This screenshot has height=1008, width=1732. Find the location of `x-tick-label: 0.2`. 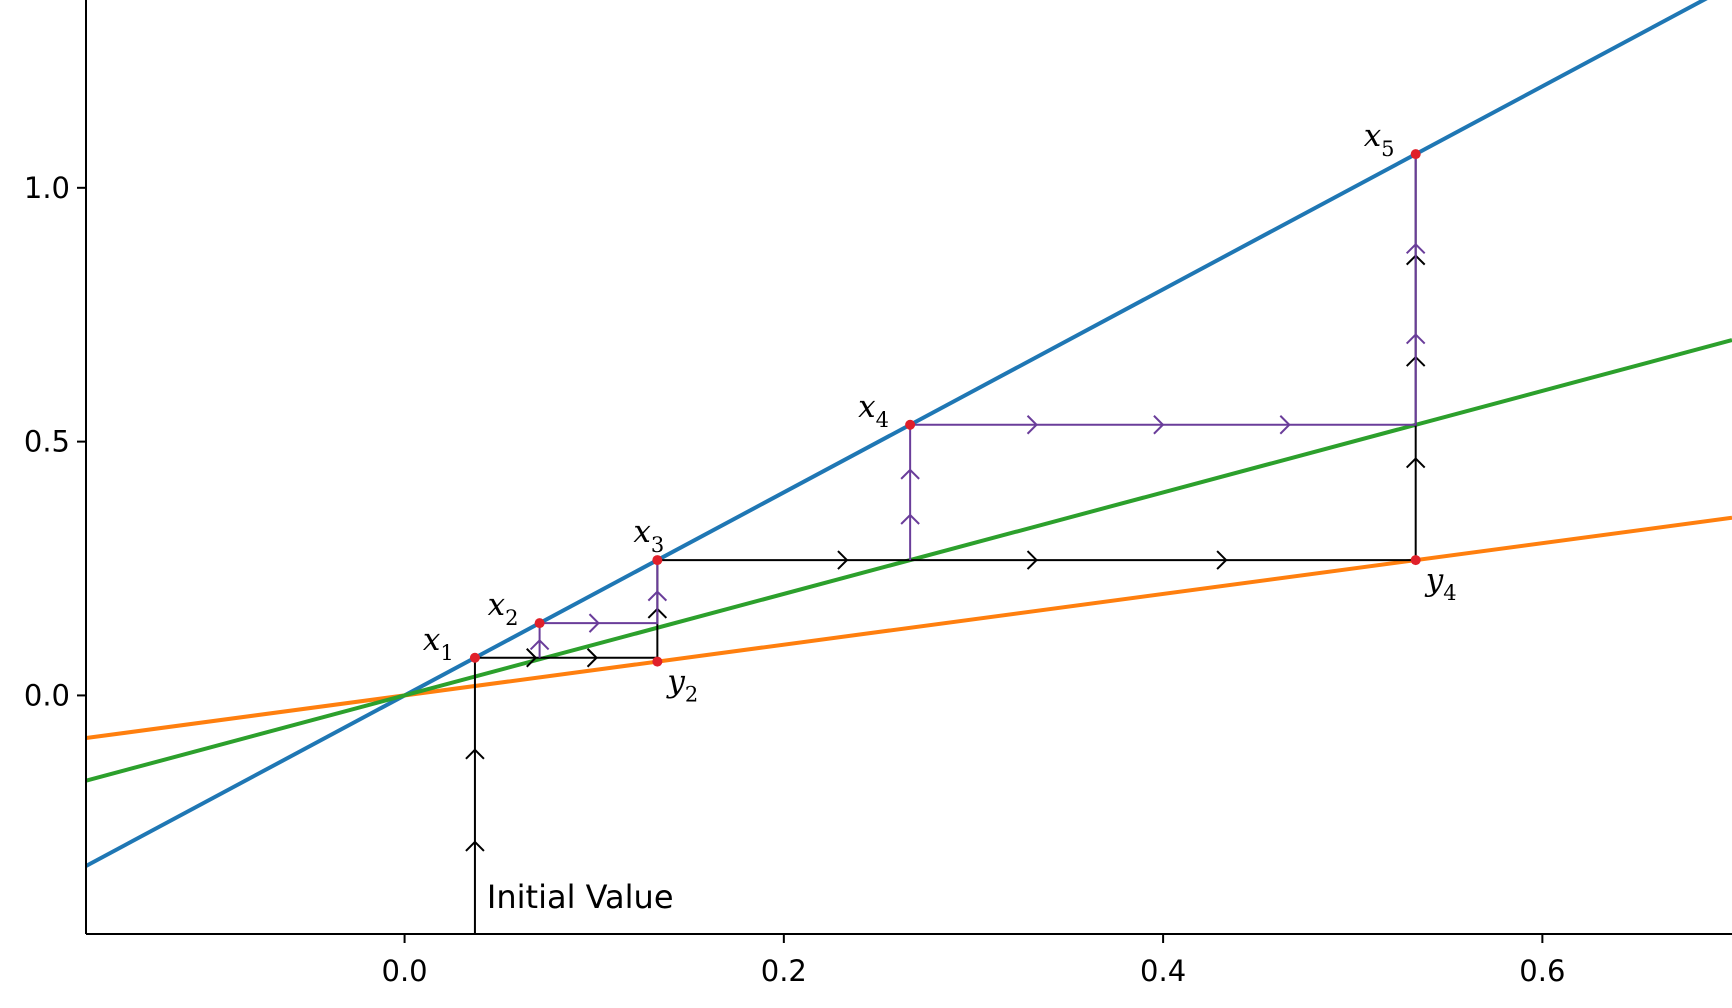

x-tick-label: 0.2 is located at coordinates (784, 971).